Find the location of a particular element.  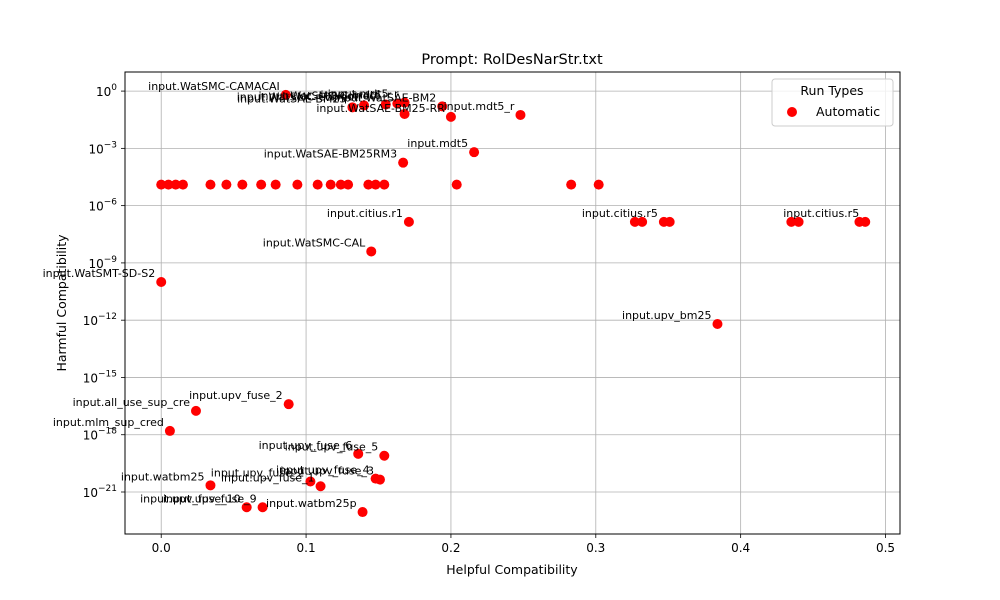

x-axis-title: Helpful Compatibility is located at coordinates (512, 569).